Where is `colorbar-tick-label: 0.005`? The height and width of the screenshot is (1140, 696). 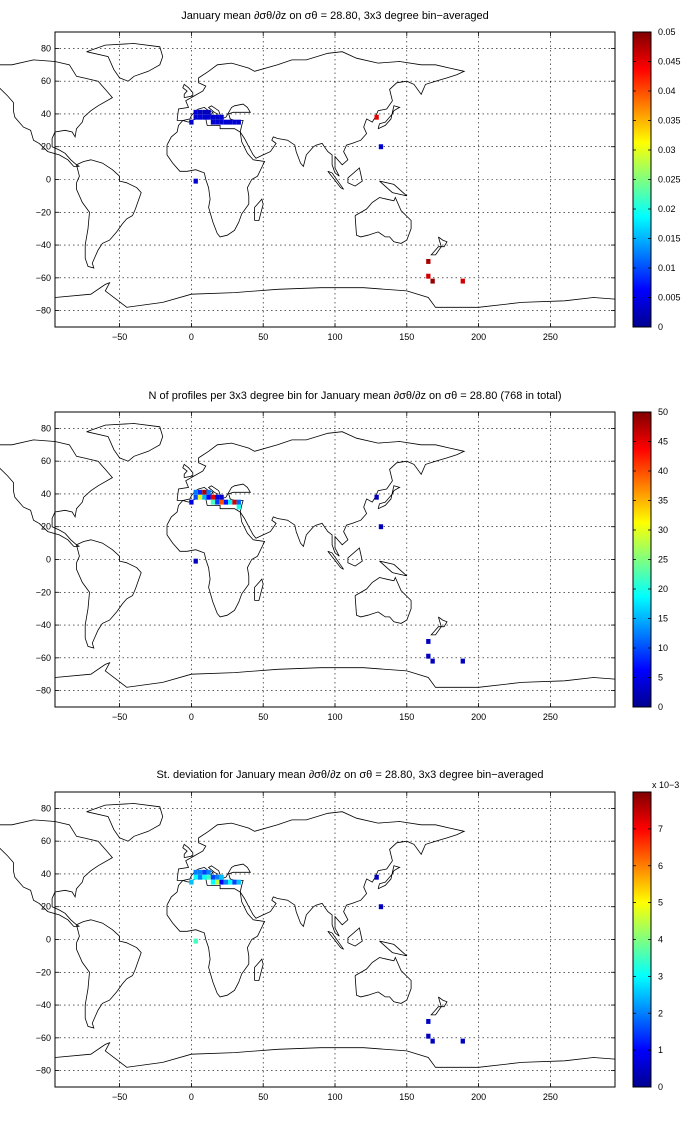 colorbar-tick-label: 0.005 is located at coordinates (669, 298).